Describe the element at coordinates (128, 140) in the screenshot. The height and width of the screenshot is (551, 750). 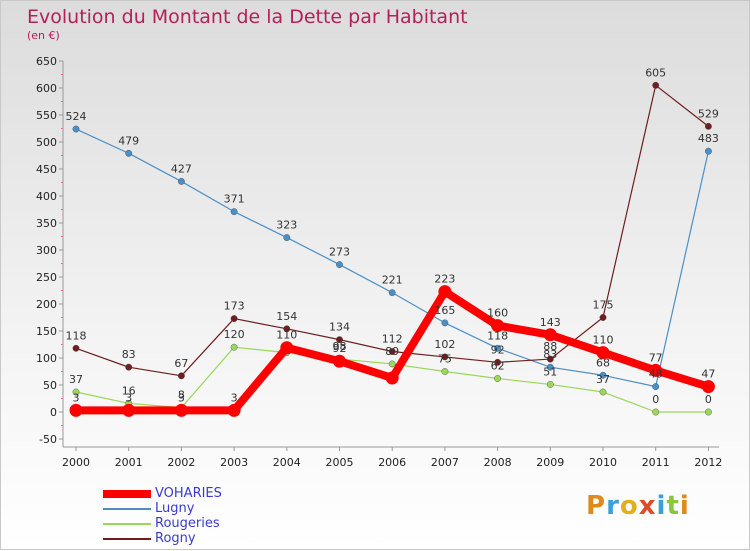
I see `data-label-lugny: 479` at that location.